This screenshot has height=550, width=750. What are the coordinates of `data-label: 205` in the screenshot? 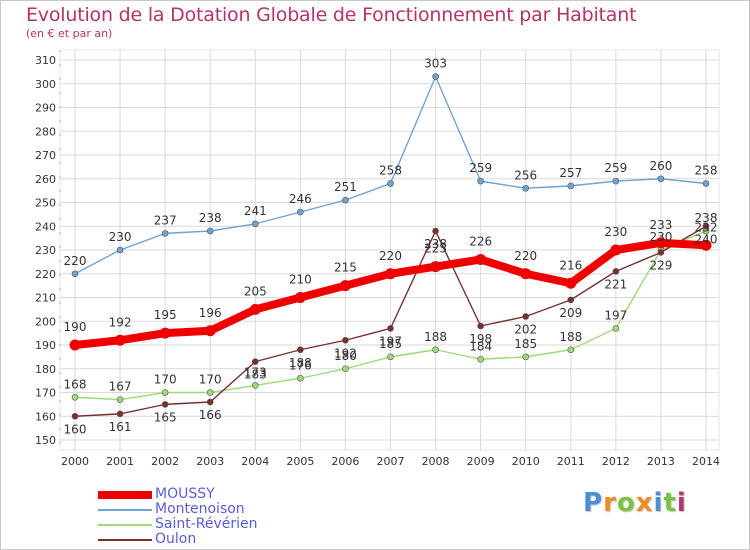 It's located at (255, 291).